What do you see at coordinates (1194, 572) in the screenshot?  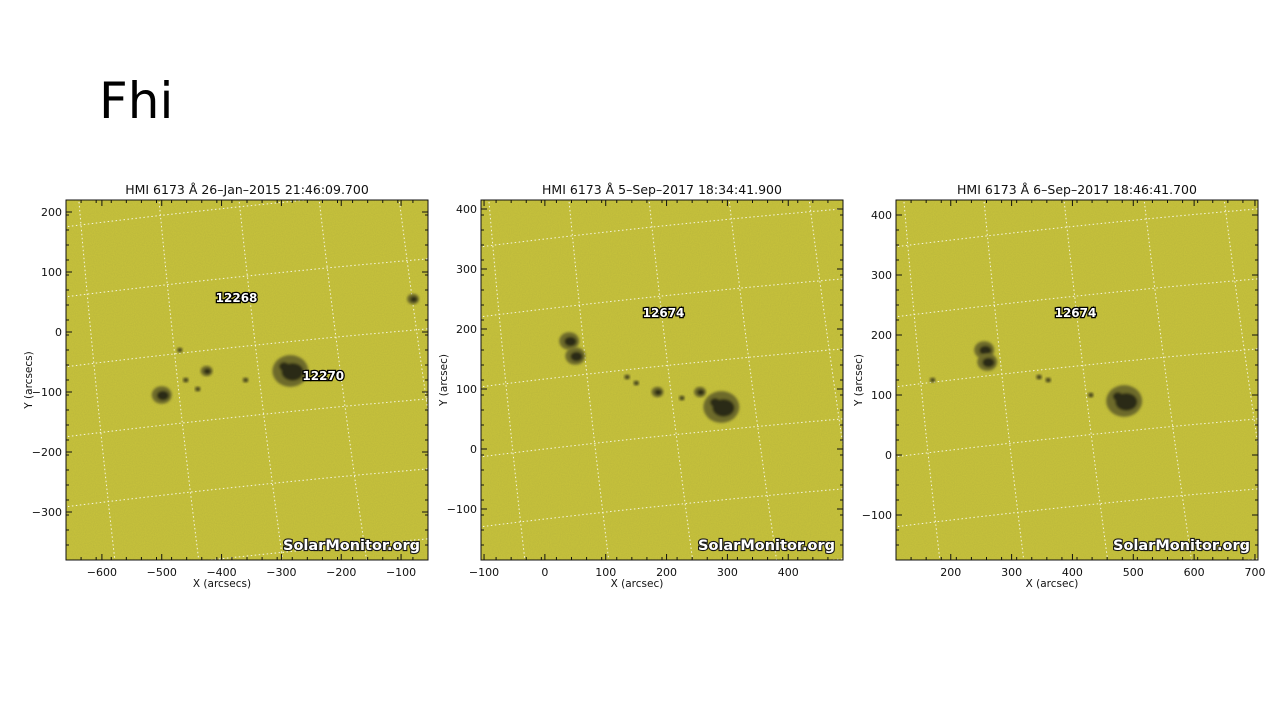 I see `x-tick-label: 600` at bounding box center [1194, 572].